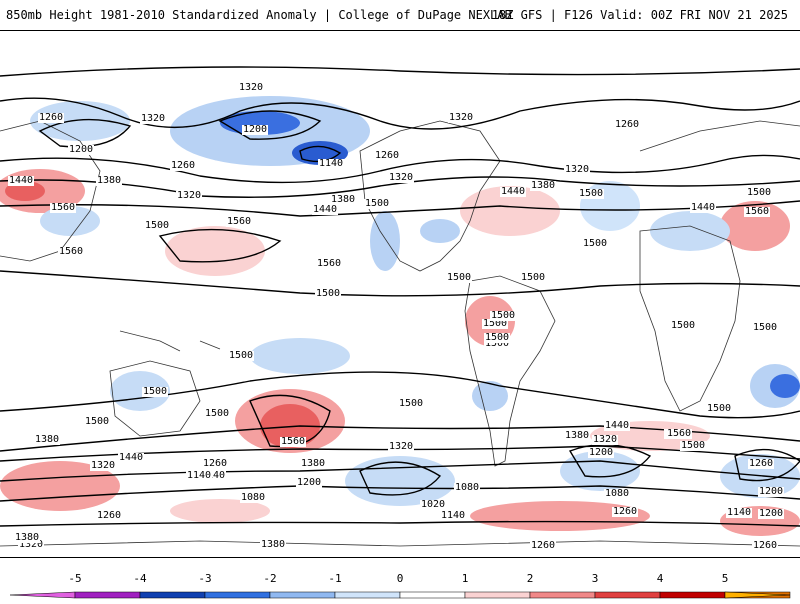 This screenshot has width=800, height=604. What do you see at coordinates (560, 516) in the screenshot?
I see `pos-anomaly-antarctic-a` at bounding box center [560, 516].